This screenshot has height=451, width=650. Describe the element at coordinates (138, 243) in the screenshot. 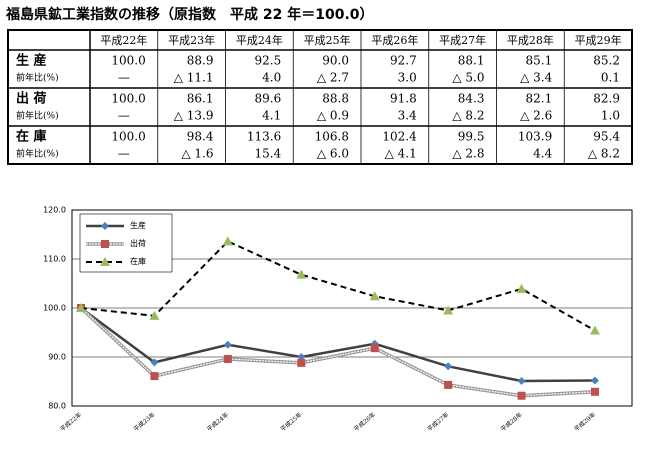

I see `legend-label: 出荷` at that location.